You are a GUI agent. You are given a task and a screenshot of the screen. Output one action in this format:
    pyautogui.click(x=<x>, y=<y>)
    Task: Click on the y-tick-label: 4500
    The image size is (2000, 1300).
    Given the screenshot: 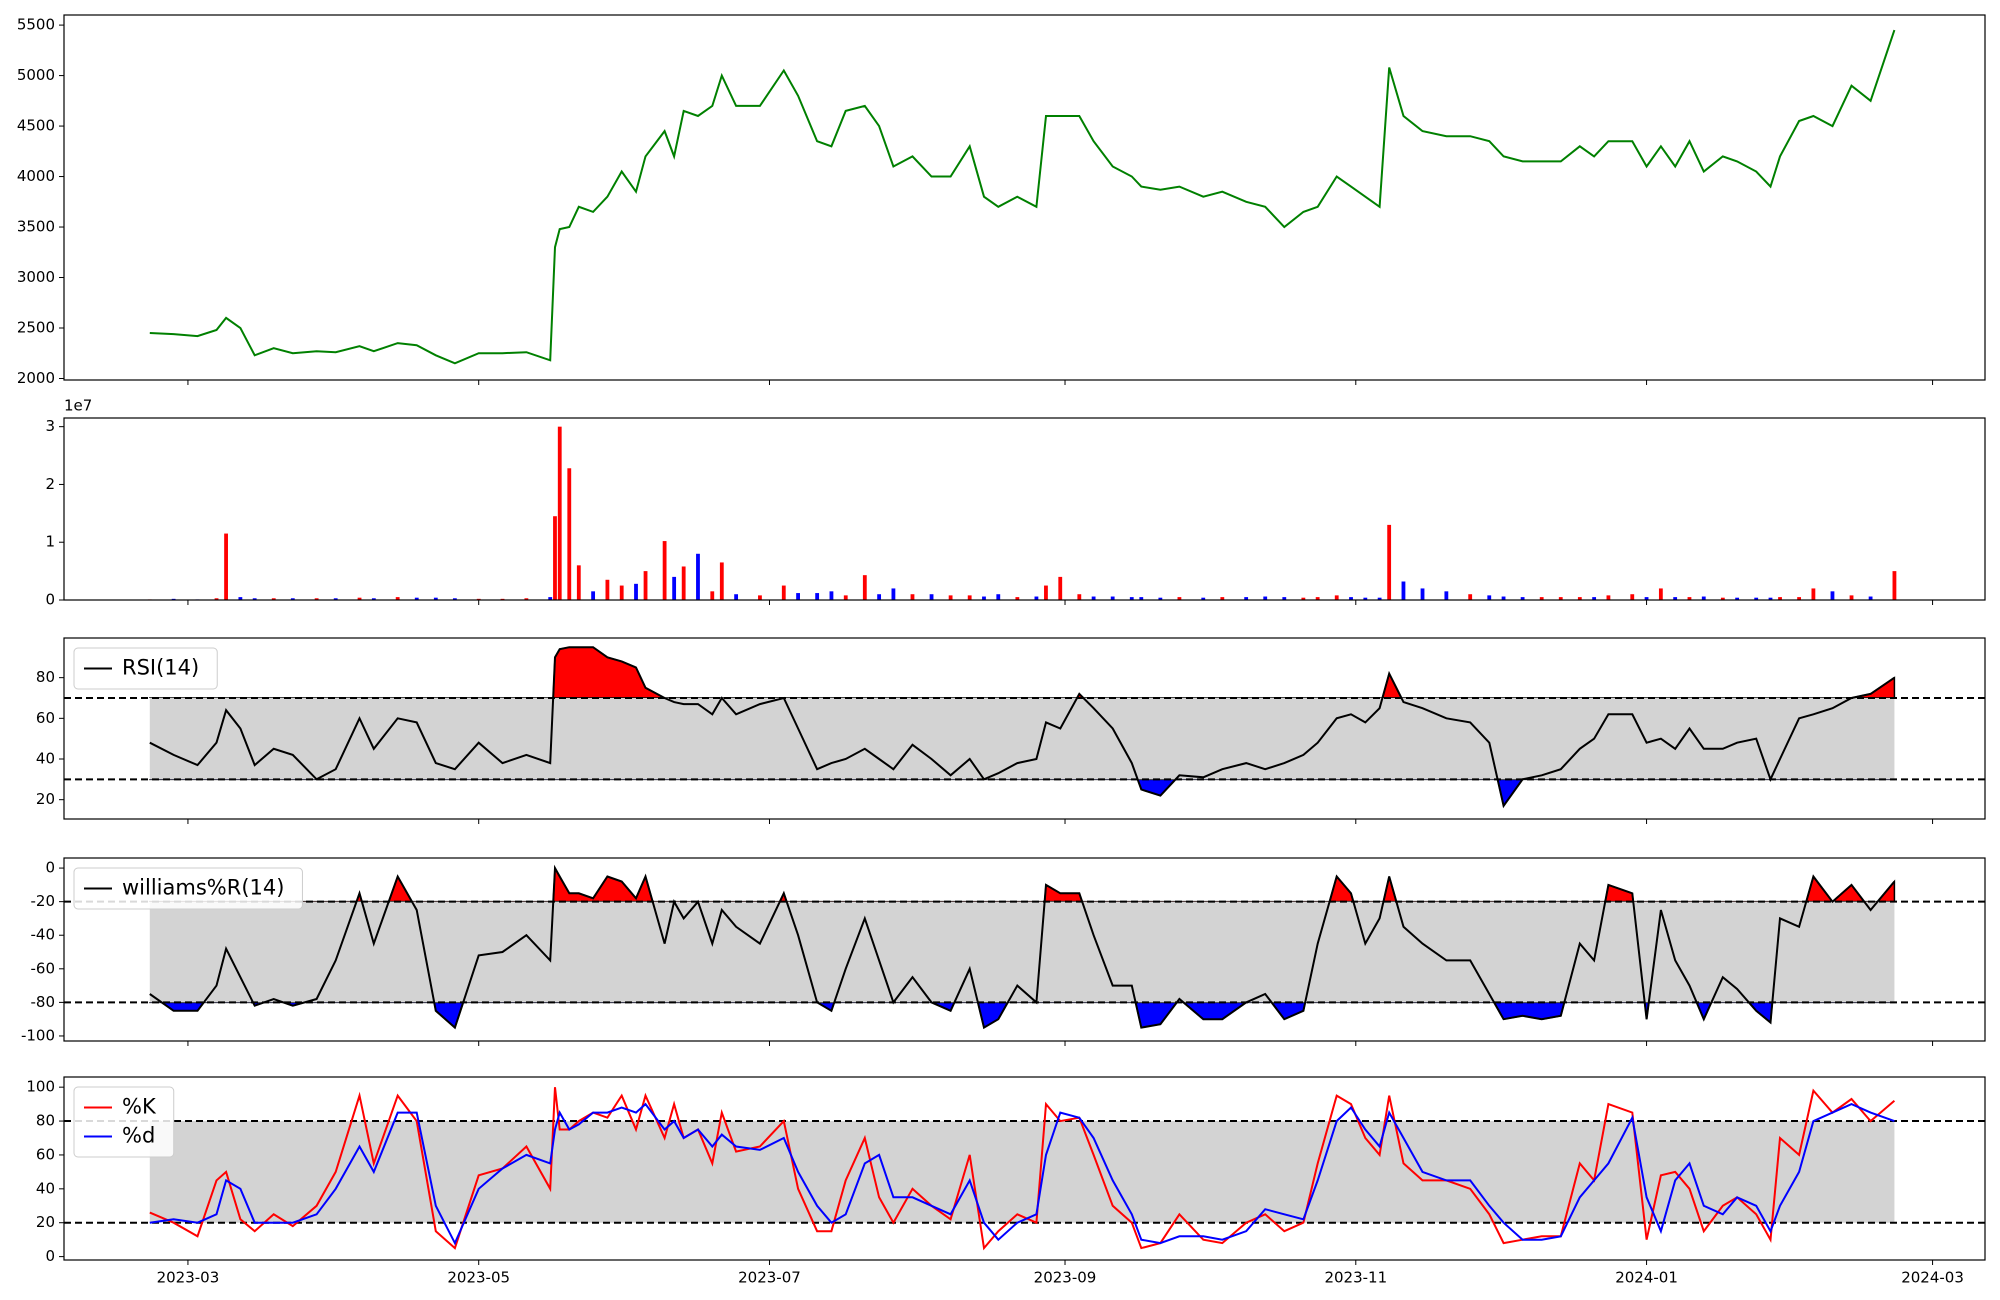 What is the action you would take?
    pyautogui.click(x=36, y=126)
    